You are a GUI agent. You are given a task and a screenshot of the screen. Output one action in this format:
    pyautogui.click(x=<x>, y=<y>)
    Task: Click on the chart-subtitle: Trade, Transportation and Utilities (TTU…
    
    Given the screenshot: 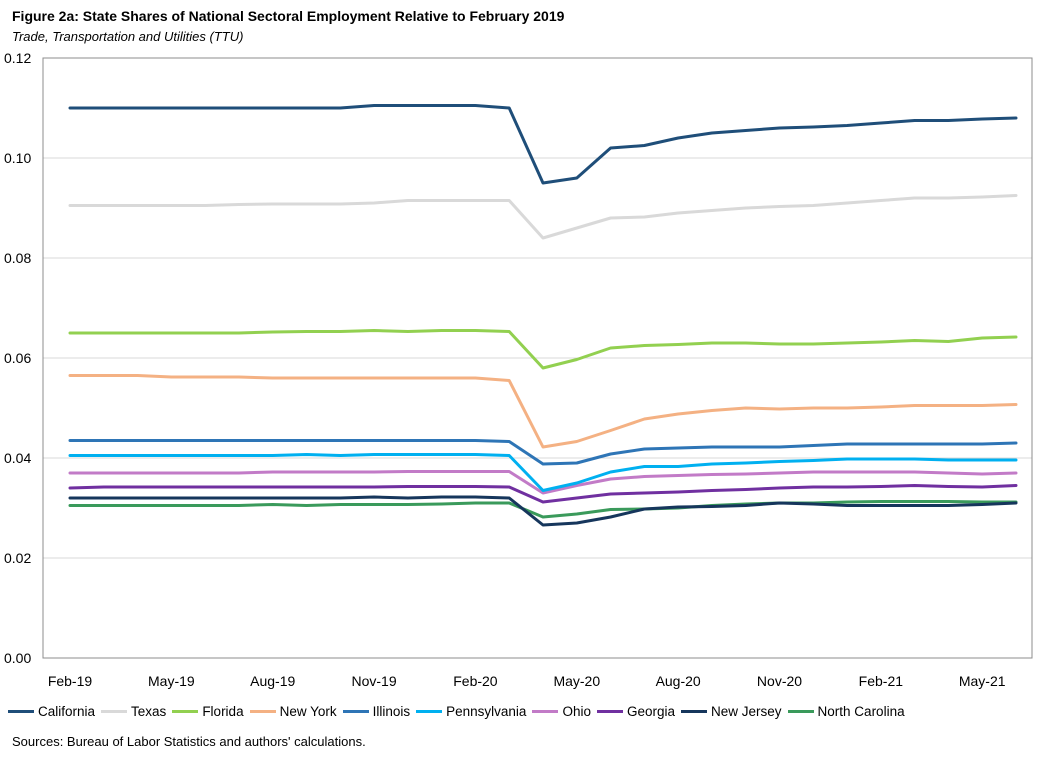 What is the action you would take?
    pyautogui.click(x=128, y=36)
    